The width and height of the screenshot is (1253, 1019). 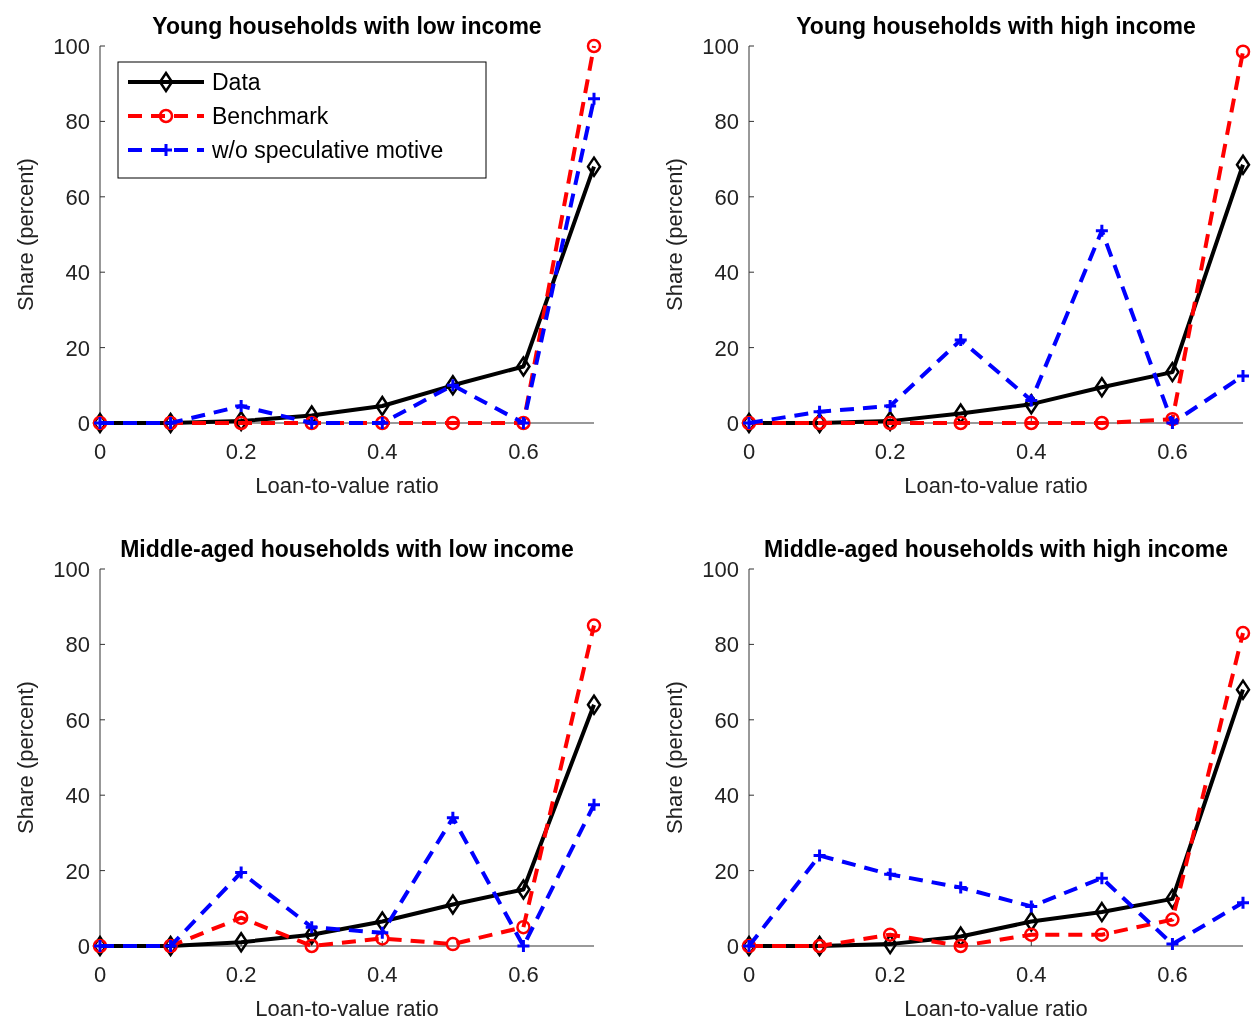 What do you see at coordinates (347, 26) in the screenshot?
I see `chart-title: Young households with low income` at bounding box center [347, 26].